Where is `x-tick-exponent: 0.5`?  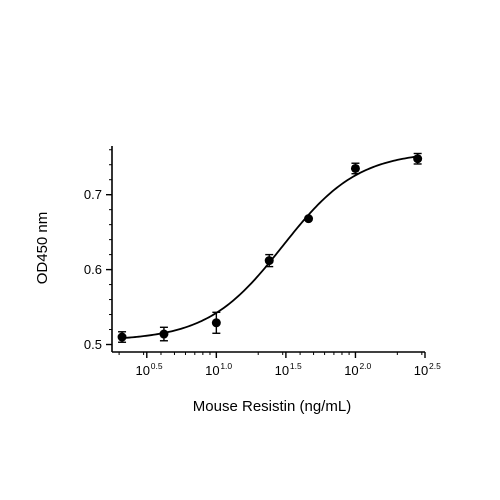
x-tick-exponent: 0.5 is located at coordinates (157, 366).